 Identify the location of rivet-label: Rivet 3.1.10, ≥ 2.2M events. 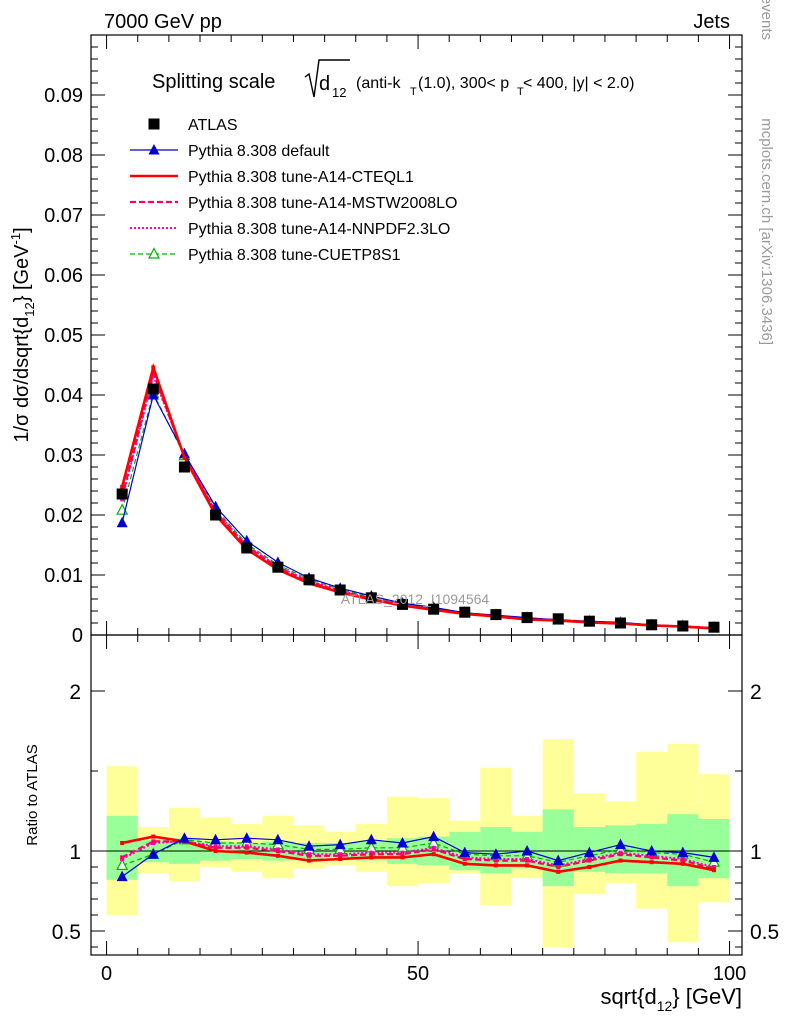
(766, 20).